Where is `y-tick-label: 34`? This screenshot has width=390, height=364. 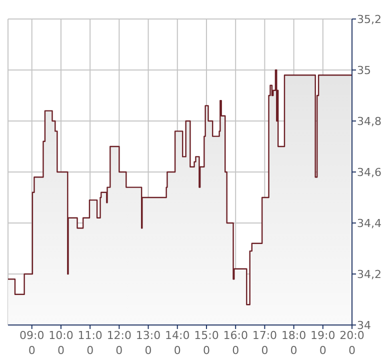 y-tick-label: 34 is located at coordinates (364, 325).